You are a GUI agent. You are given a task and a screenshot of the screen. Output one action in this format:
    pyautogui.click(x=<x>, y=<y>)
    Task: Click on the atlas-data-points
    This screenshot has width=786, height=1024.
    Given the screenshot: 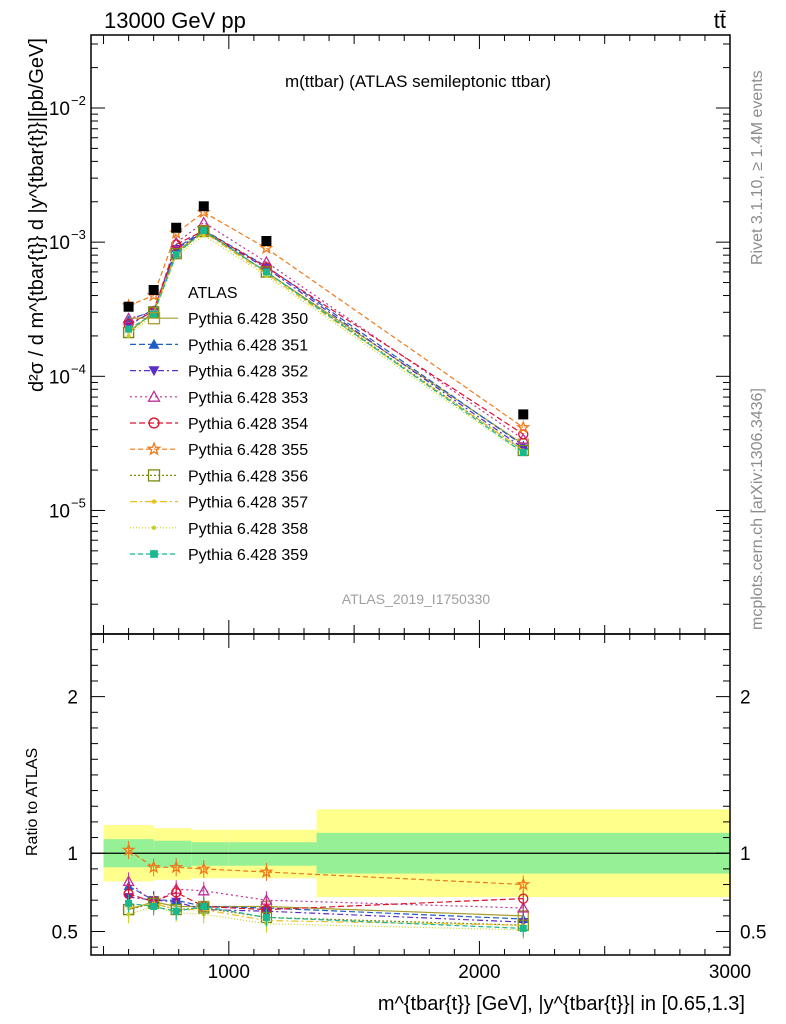 What is the action you would take?
    pyautogui.click(x=326, y=310)
    